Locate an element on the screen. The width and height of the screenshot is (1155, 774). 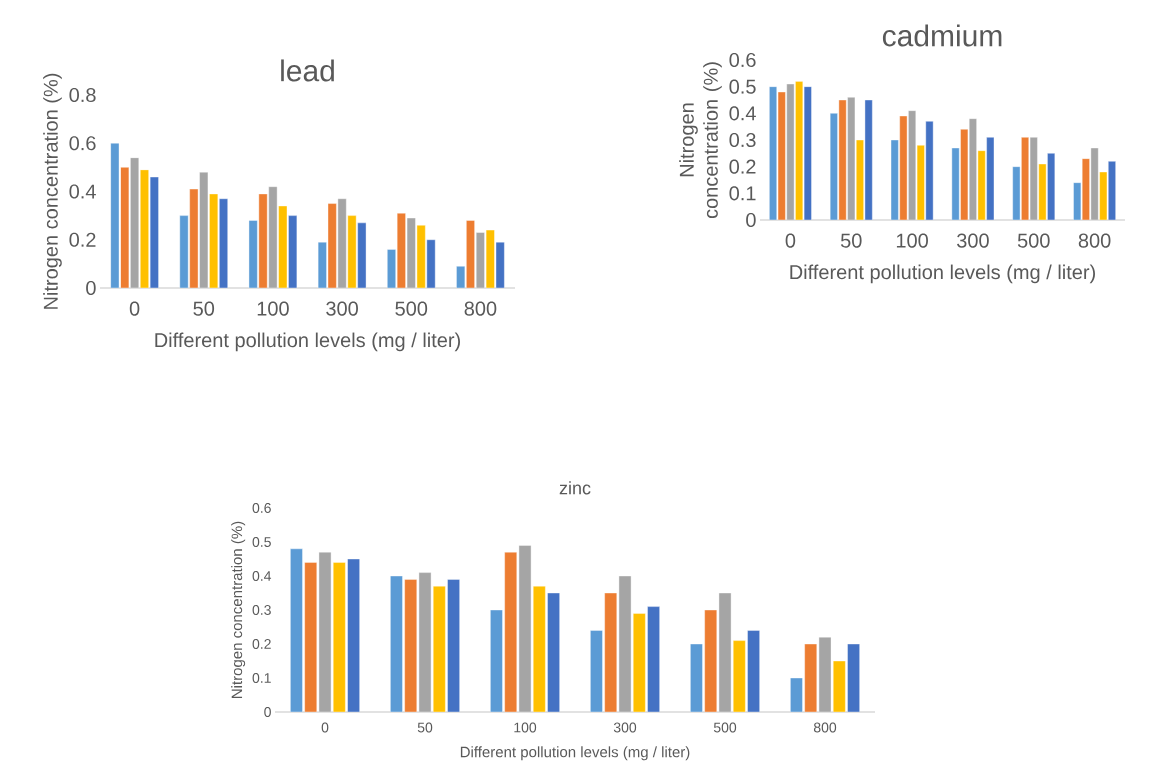
chart-title: zinc is located at coordinates (575, 488).